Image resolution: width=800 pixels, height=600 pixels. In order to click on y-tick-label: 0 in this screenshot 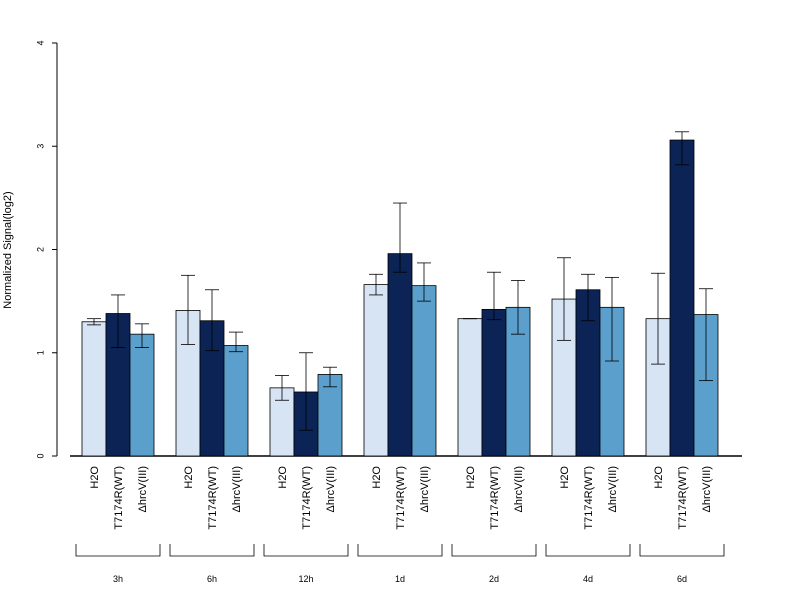, I will do `click(40, 455)`.